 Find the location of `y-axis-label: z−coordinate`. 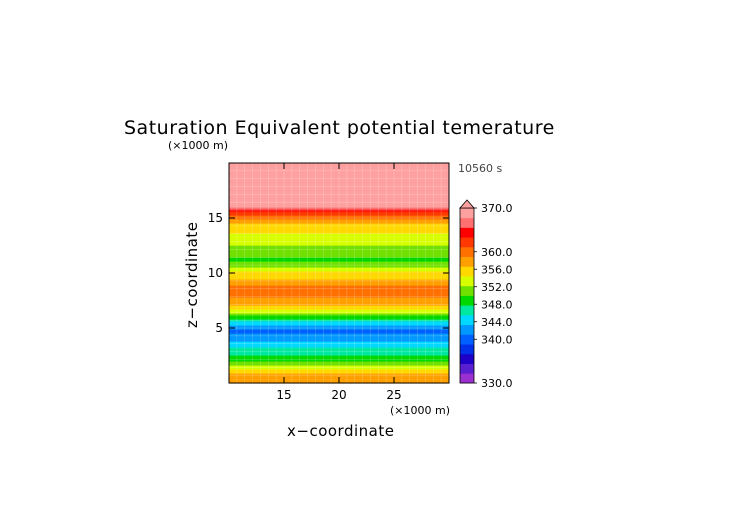

y-axis-label: z−coordinate is located at coordinates (192, 275).